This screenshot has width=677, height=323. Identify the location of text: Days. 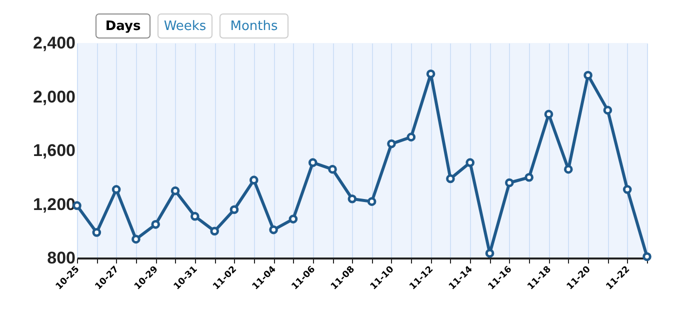
(123, 26).